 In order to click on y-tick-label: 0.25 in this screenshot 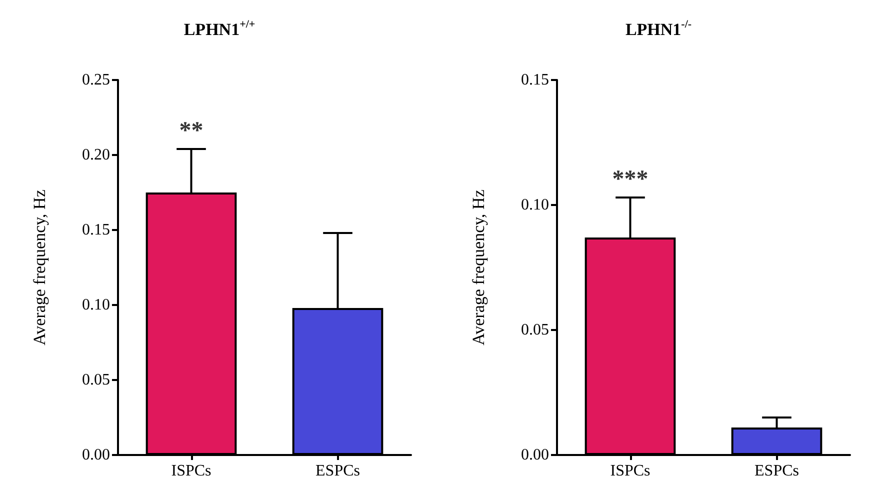, I will do `click(96, 80)`.